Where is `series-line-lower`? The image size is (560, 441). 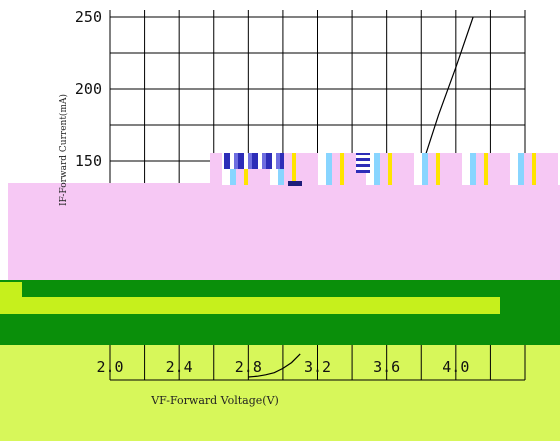 series-line-lower is located at coordinates (274, 365).